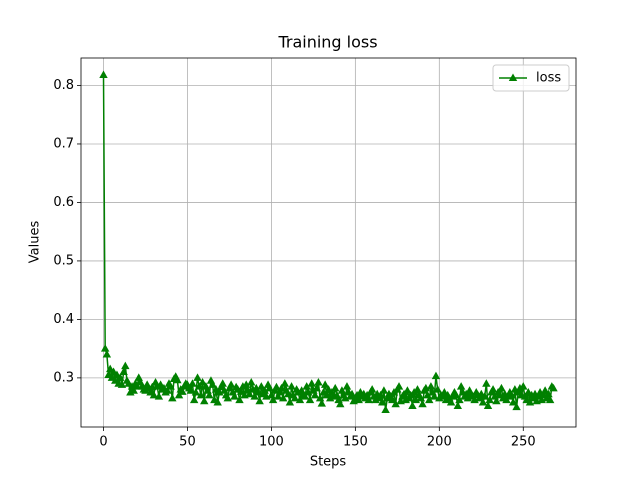  I want to click on x-tick-label: 50, so click(187, 442).